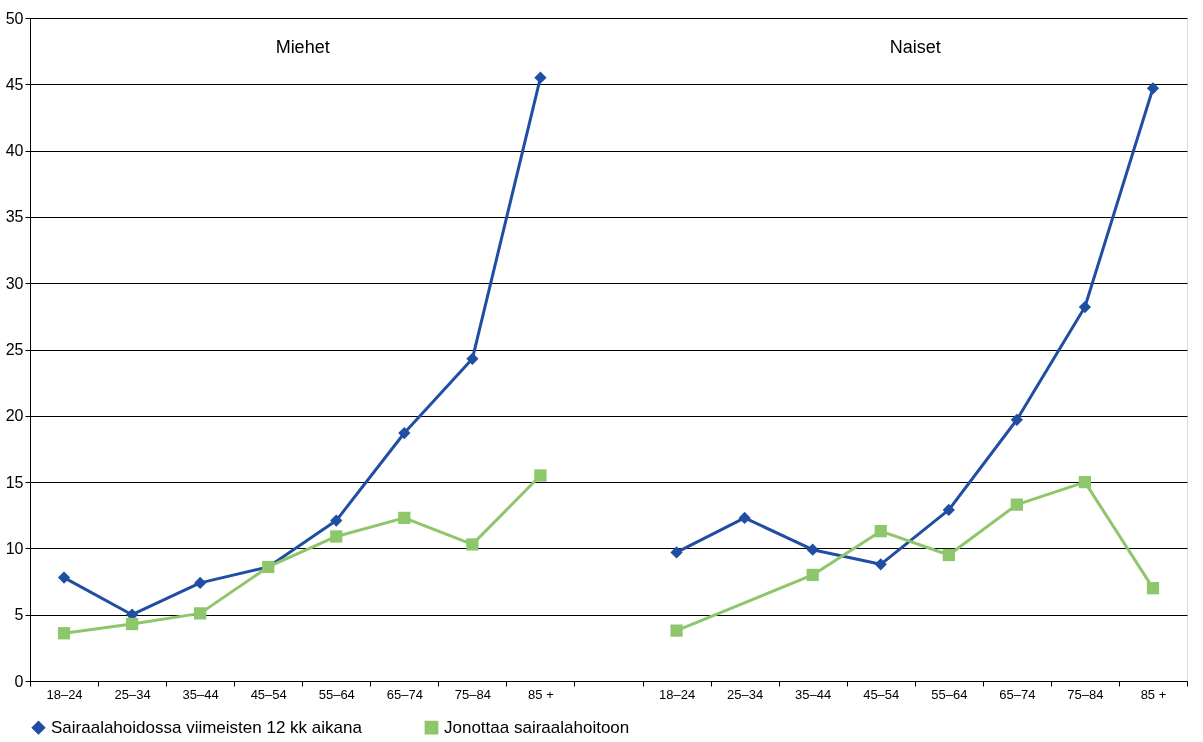 This screenshot has height=742, width=1203. I want to click on y-tick-label: 20, so click(14, 416).